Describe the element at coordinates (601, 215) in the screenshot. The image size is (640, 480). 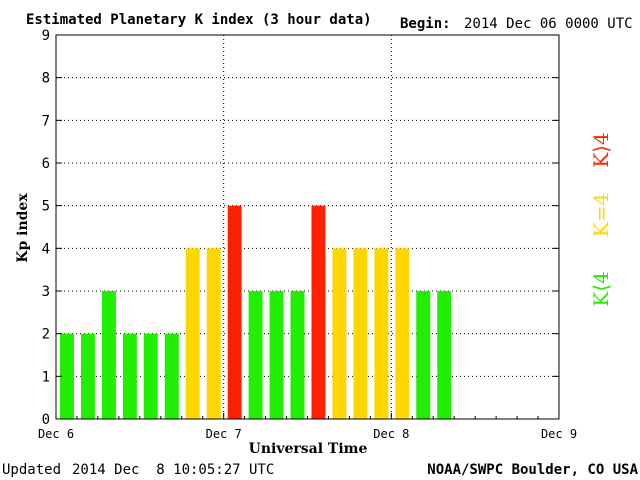
I see `legend-equal: K=4` at that location.